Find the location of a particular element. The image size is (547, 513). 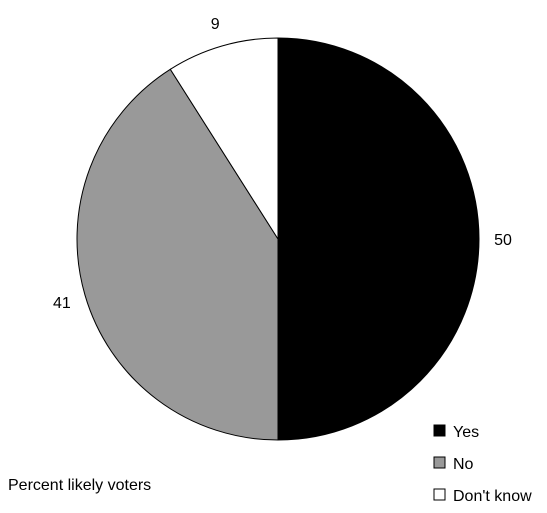

legend-label-don-t-know: Don't know is located at coordinates (492, 496).